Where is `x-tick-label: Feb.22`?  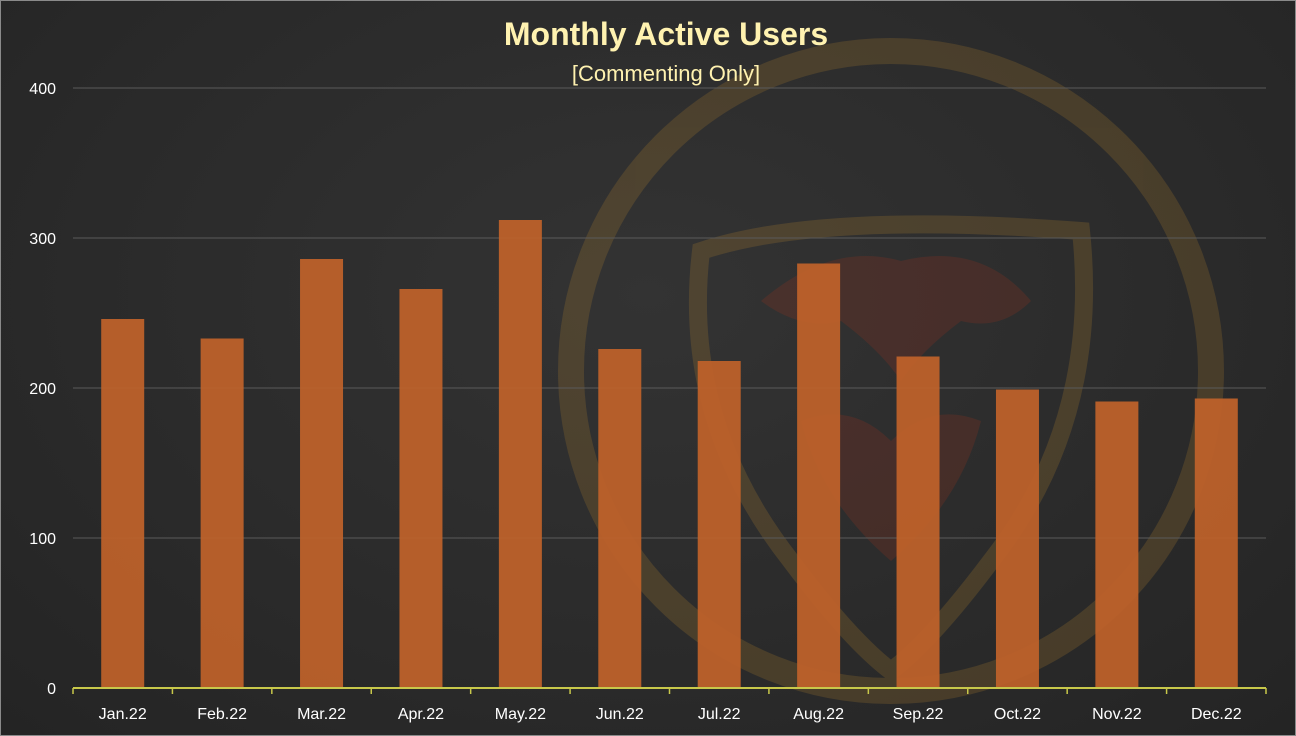 x-tick-label: Feb.22 is located at coordinates (222, 714).